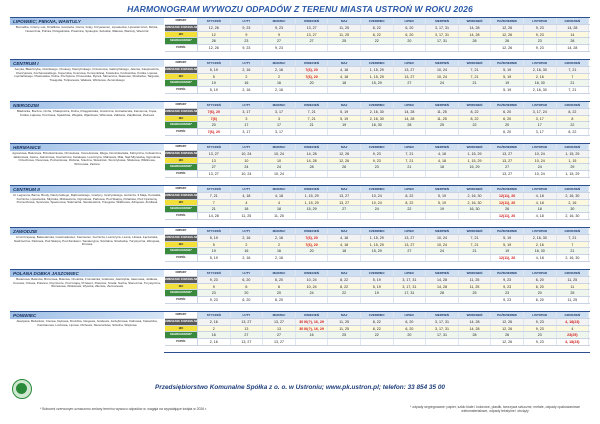 The width and height of the screenshot is (600, 424). I want to click on month-header: WRZESIEŃ, so click(475, 147).